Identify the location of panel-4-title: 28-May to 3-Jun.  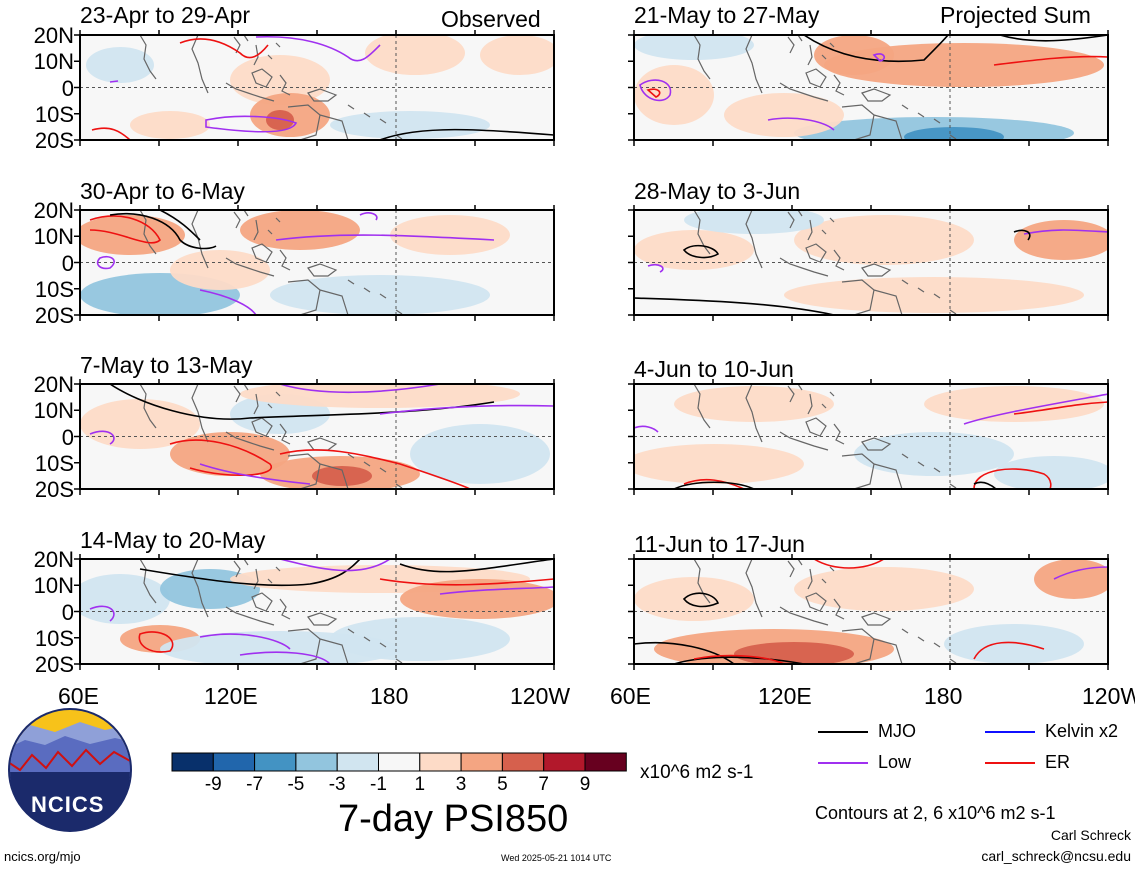
(717, 191).